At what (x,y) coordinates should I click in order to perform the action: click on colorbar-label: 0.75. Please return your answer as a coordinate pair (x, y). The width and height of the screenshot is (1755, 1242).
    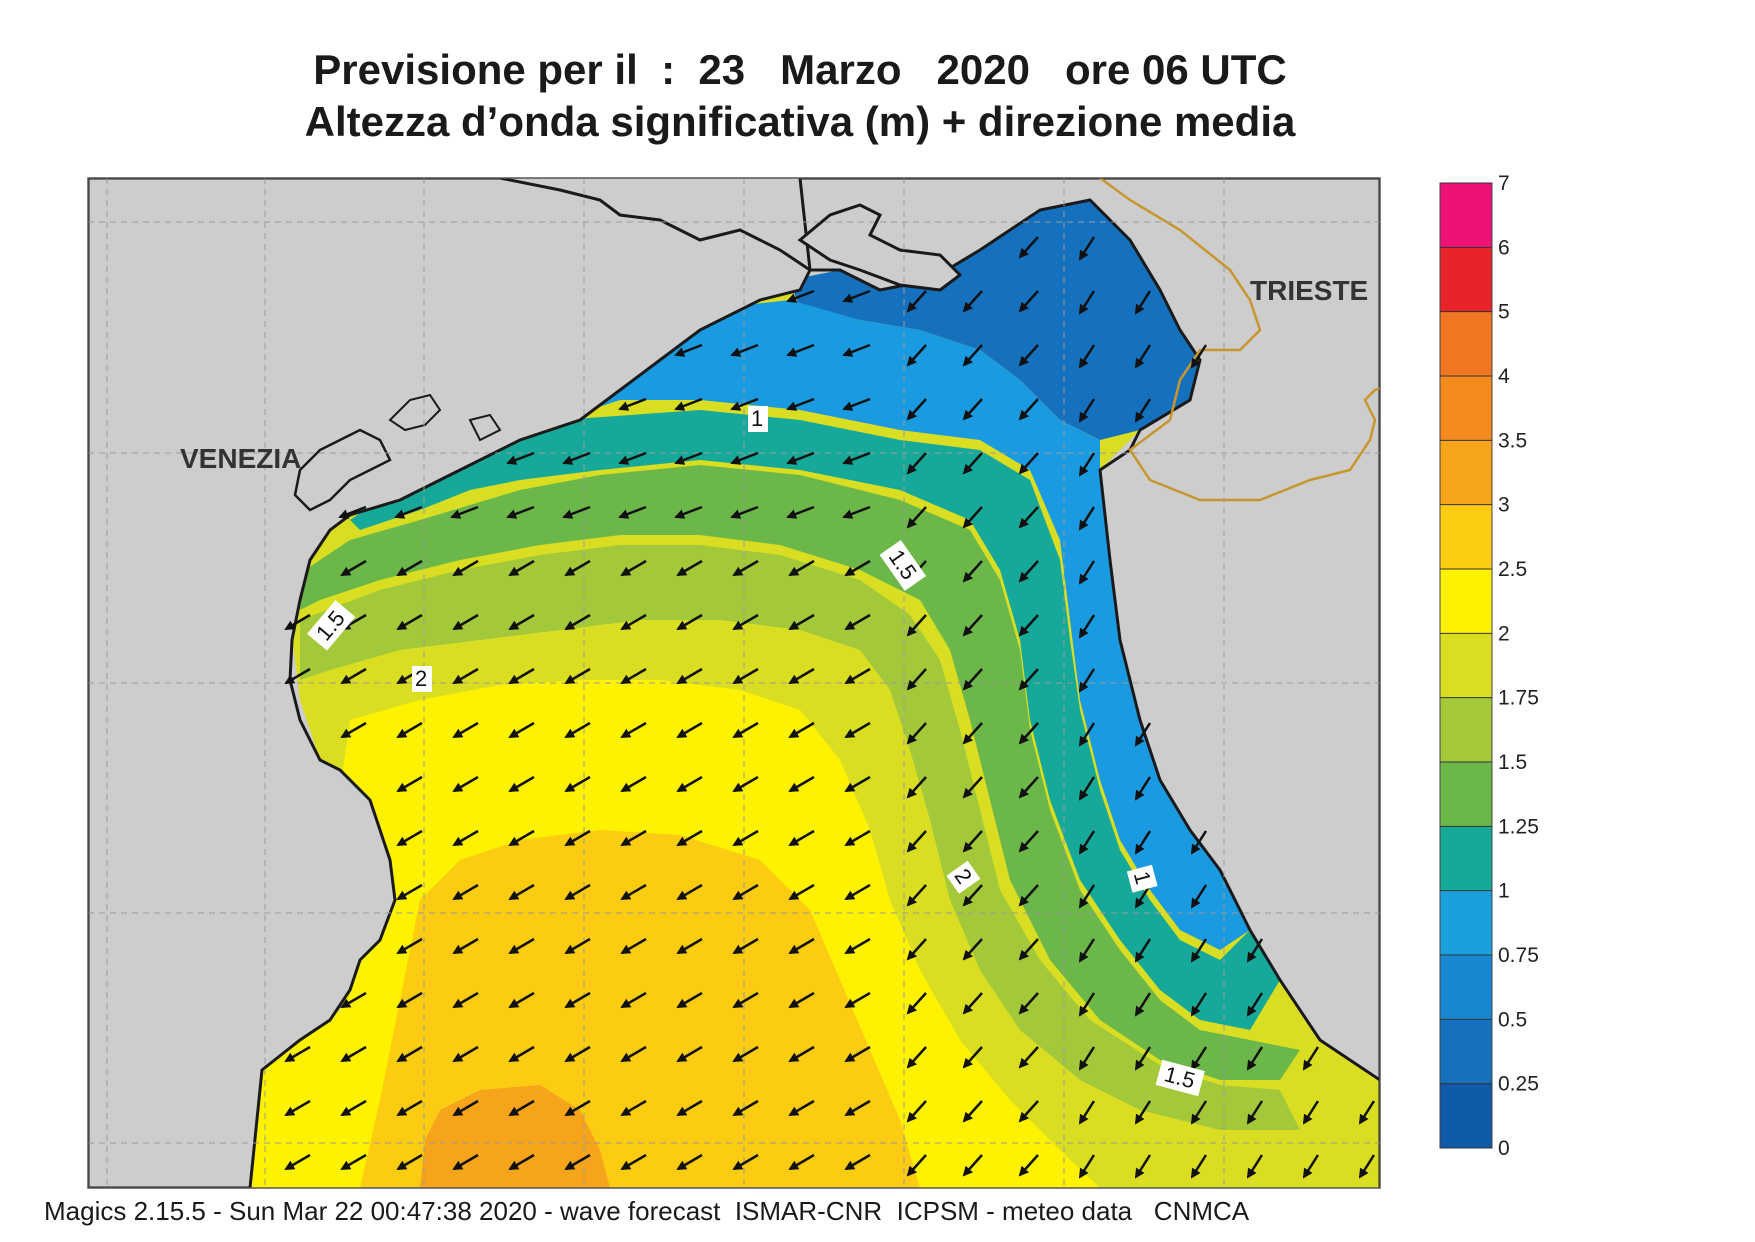
    Looking at the image, I should click on (1518, 955).